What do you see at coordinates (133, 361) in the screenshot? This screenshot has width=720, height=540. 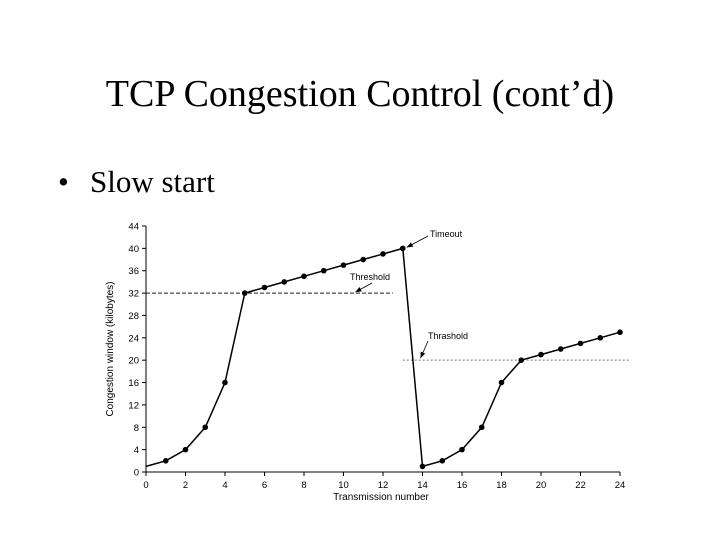 I see `y-tick-label: 20` at bounding box center [133, 361].